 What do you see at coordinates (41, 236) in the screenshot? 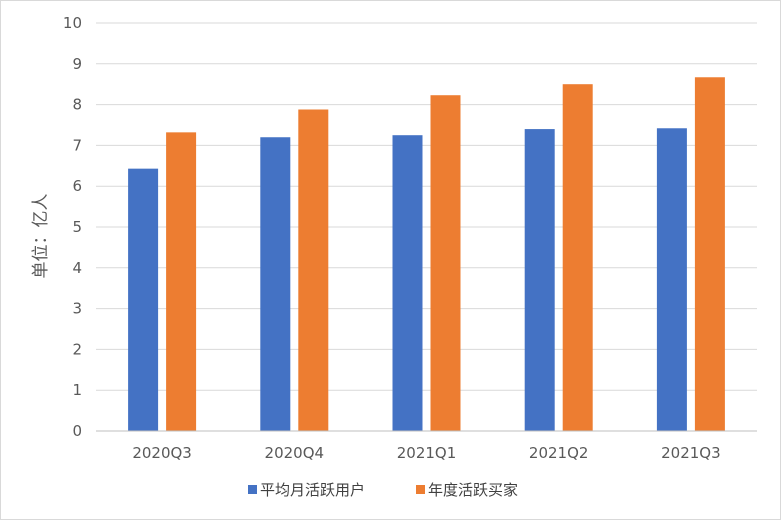
I see `y-axis-label: 单位：亿人` at bounding box center [41, 236].